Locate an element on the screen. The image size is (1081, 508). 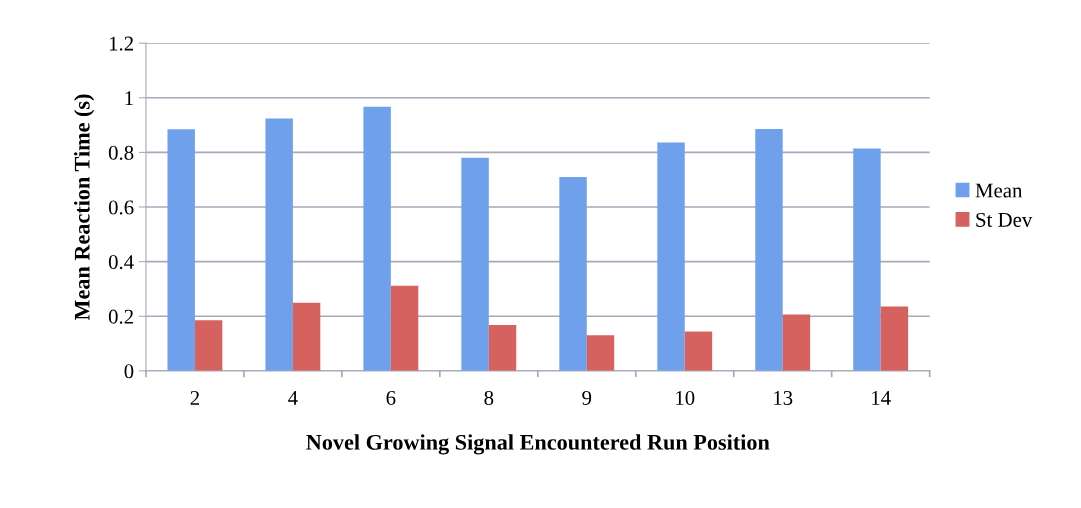
x-axis-title: Novel Growing Signal Encountered Run Position is located at coordinates (538, 444).